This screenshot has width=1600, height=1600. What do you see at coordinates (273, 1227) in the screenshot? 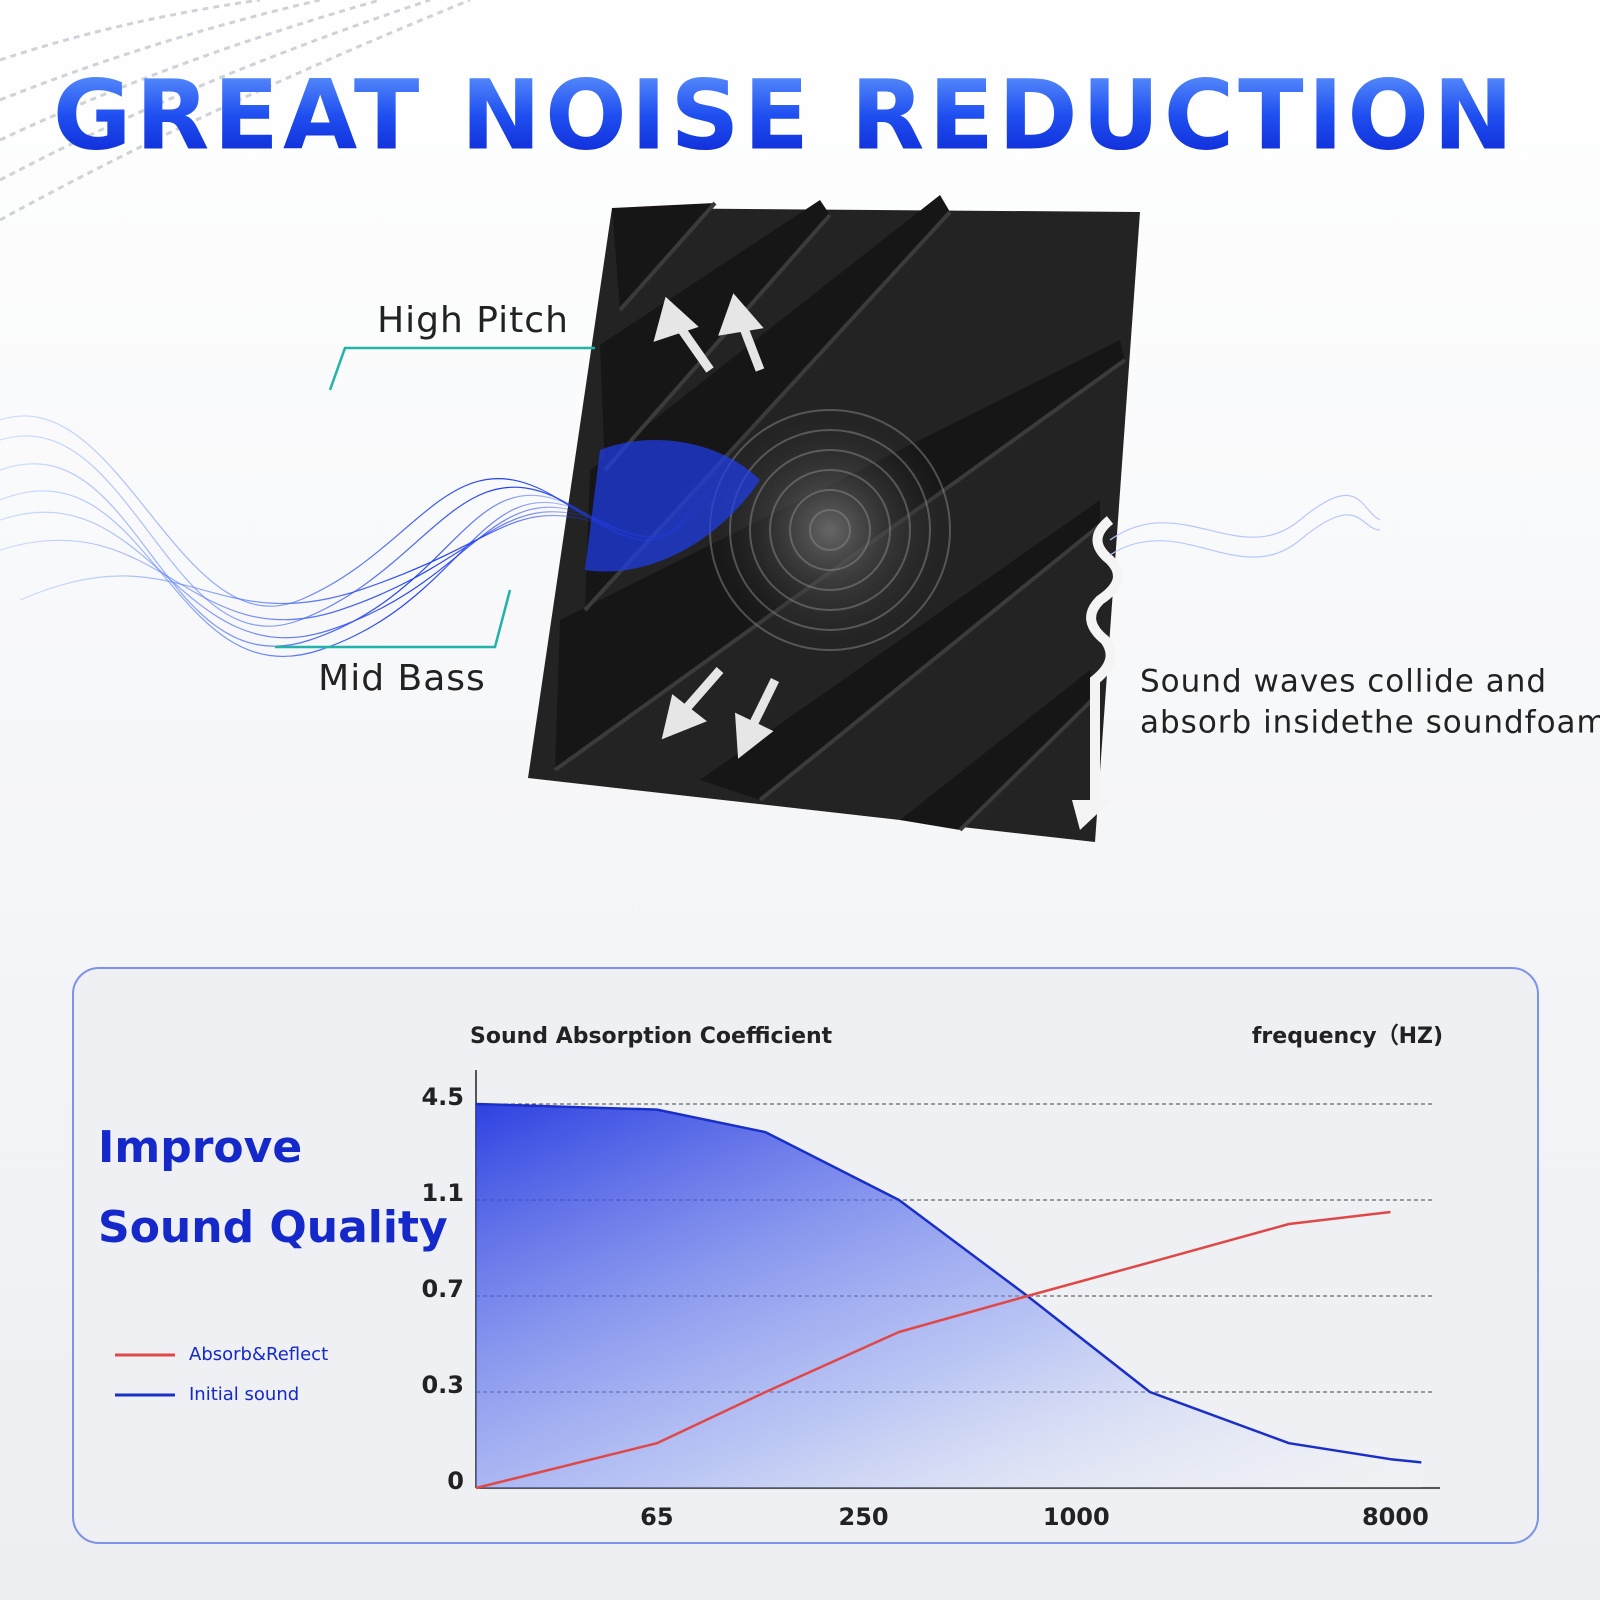
I see `headline: Sound Quality` at bounding box center [273, 1227].